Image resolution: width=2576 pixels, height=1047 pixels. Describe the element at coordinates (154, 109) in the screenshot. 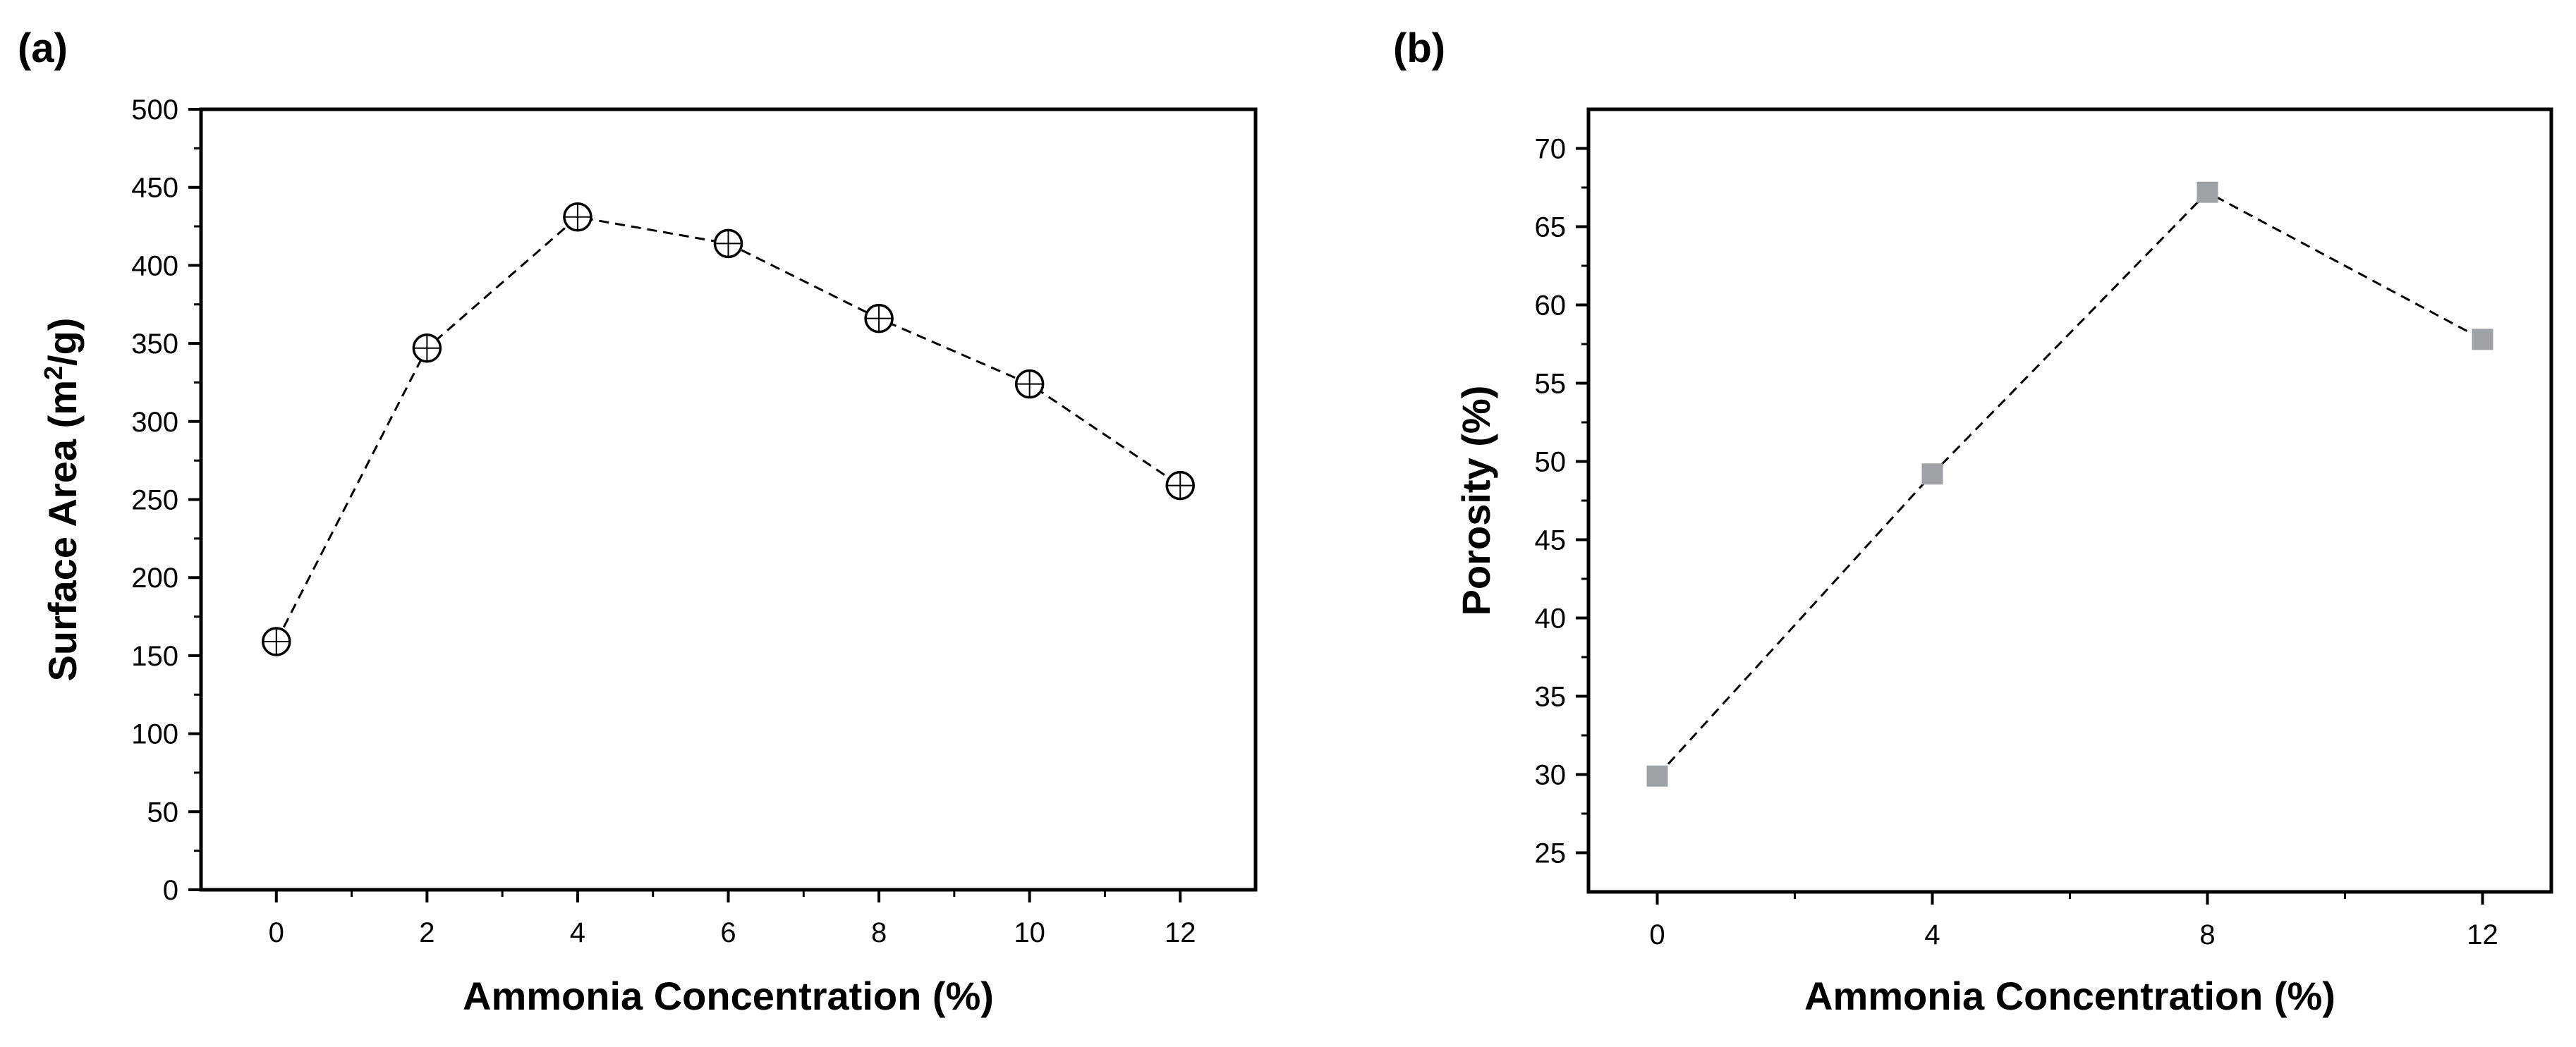

I see `y-tick-label: 500` at that location.